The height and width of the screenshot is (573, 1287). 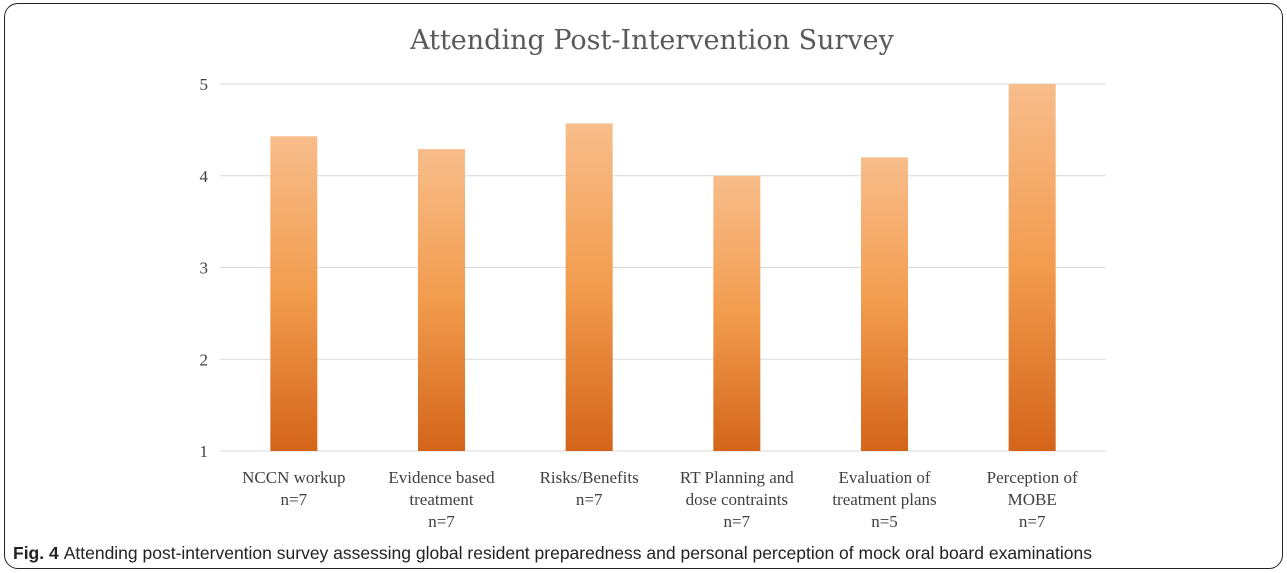 What do you see at coordinates (293, 488) in the screenshot?
I see `x-category-label: NCCN workup n=7` at bounding box center [293, 488].